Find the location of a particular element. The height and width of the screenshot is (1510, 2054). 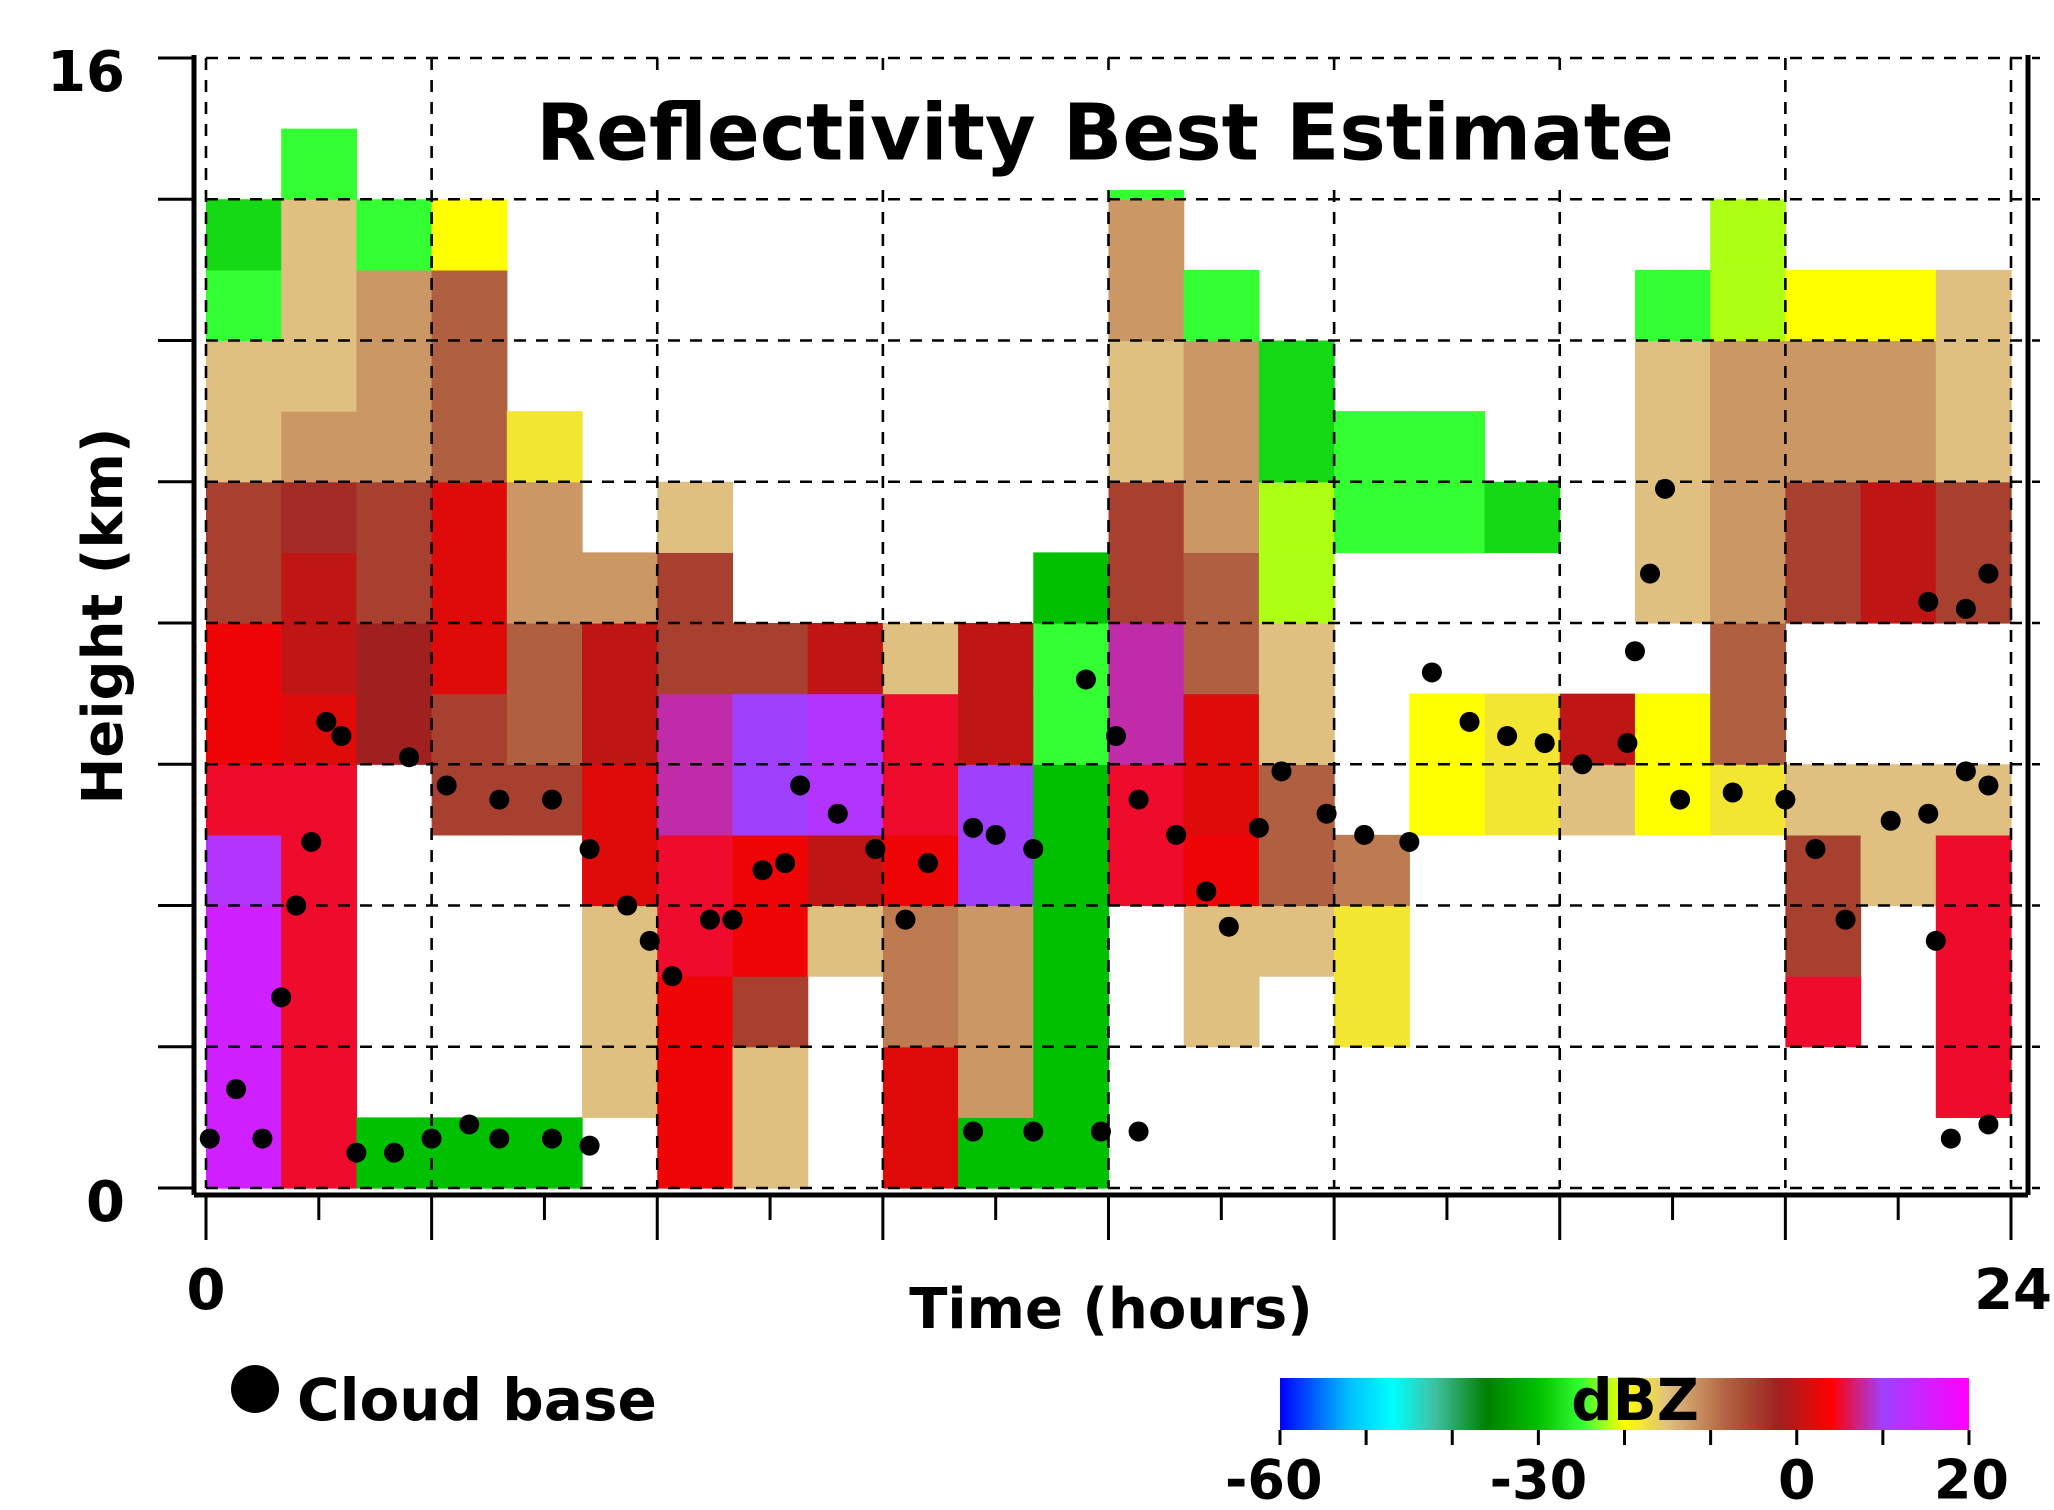

y-tick-label: 0 is located at coordinates (105, 1202).